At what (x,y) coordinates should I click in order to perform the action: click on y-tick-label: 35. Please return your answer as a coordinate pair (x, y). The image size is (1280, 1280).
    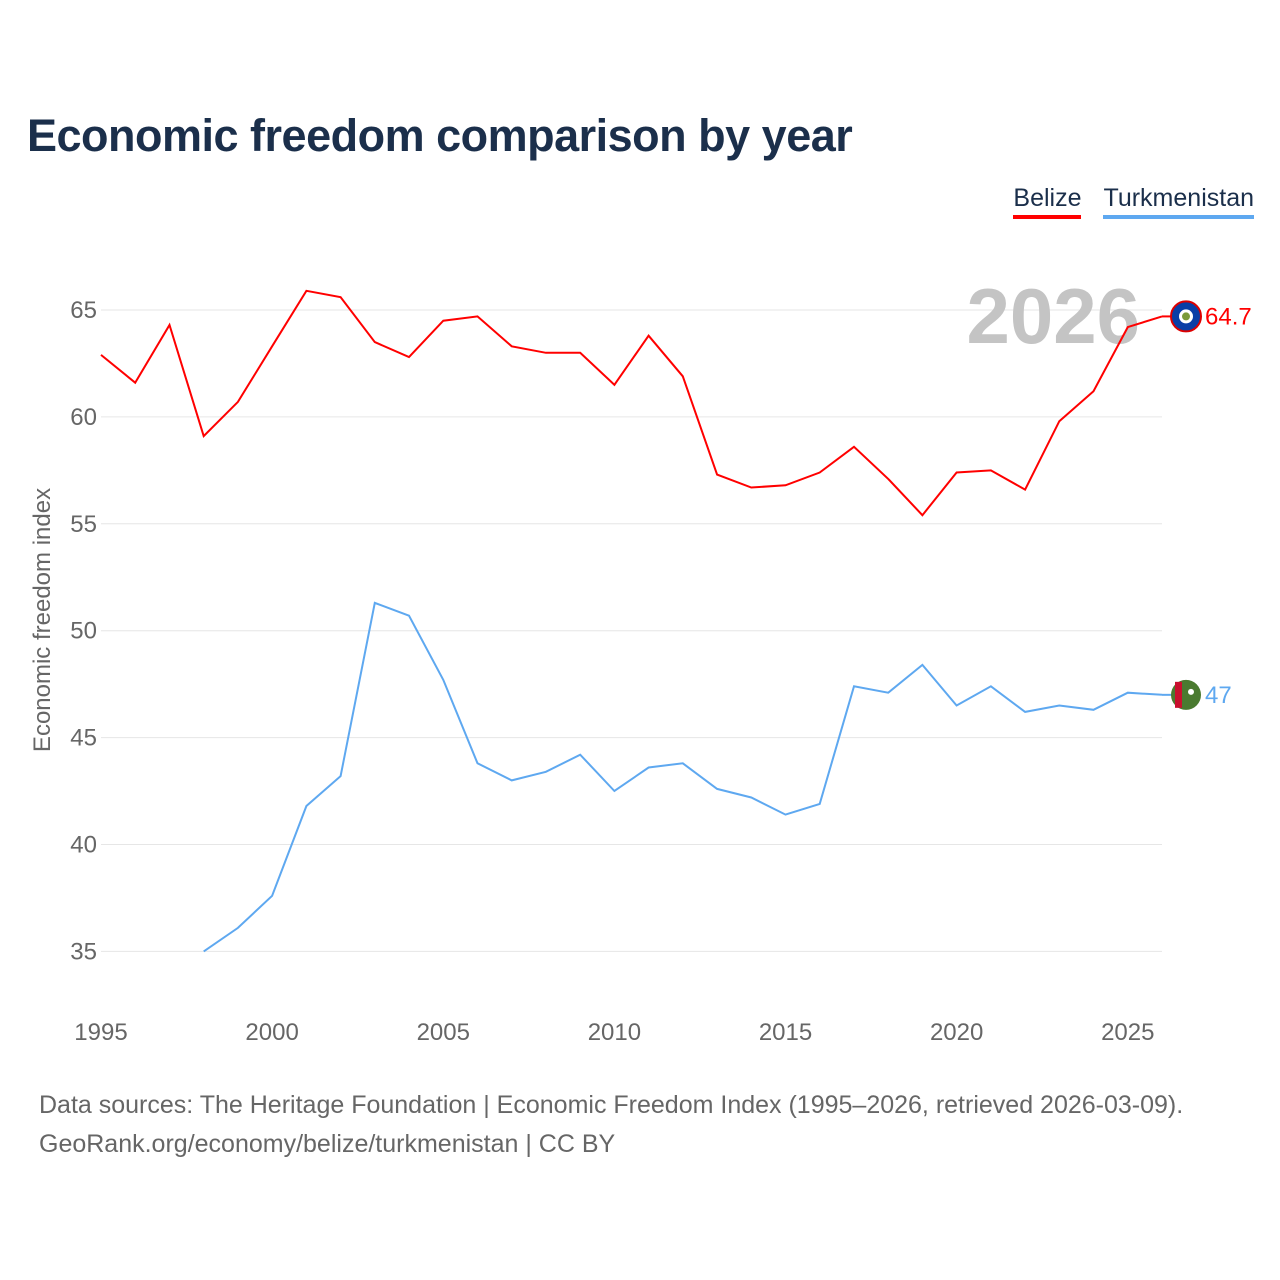
    Looking at the image, I should click on (83, 951).